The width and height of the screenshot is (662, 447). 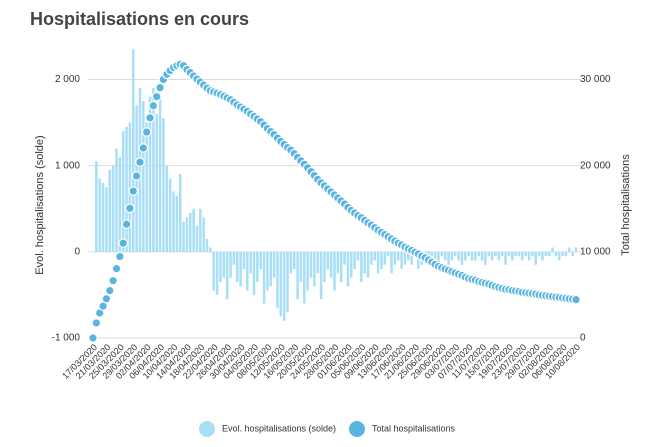 What do you see at coordinates (626, 205) in the screenshot?
I see `y2-axis-title: Total hospitalisations` at bounding box center [626, 205].